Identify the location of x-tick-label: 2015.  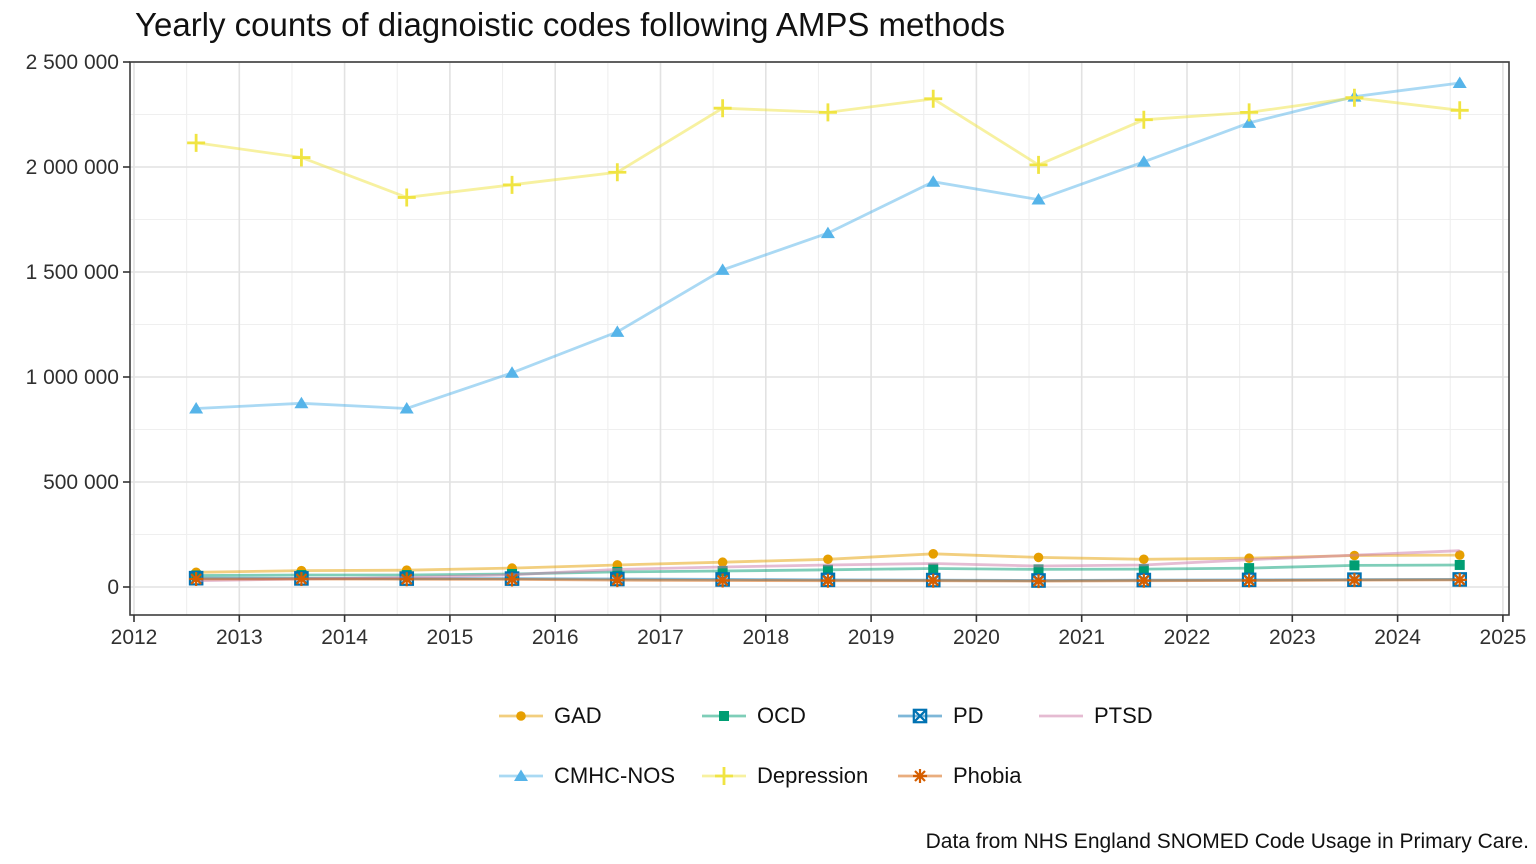
(450, 637).